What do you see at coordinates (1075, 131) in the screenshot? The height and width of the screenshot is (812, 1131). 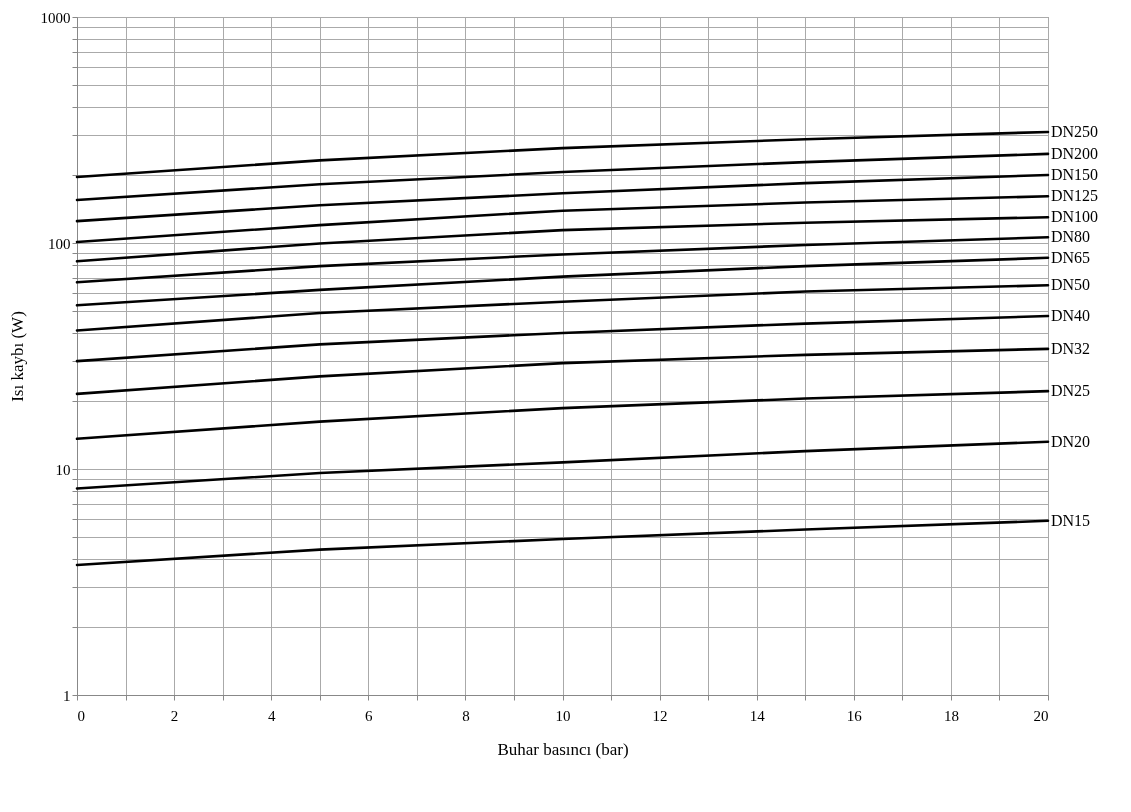 I see `series-label: DN250` at bounding box center [1075, 131].